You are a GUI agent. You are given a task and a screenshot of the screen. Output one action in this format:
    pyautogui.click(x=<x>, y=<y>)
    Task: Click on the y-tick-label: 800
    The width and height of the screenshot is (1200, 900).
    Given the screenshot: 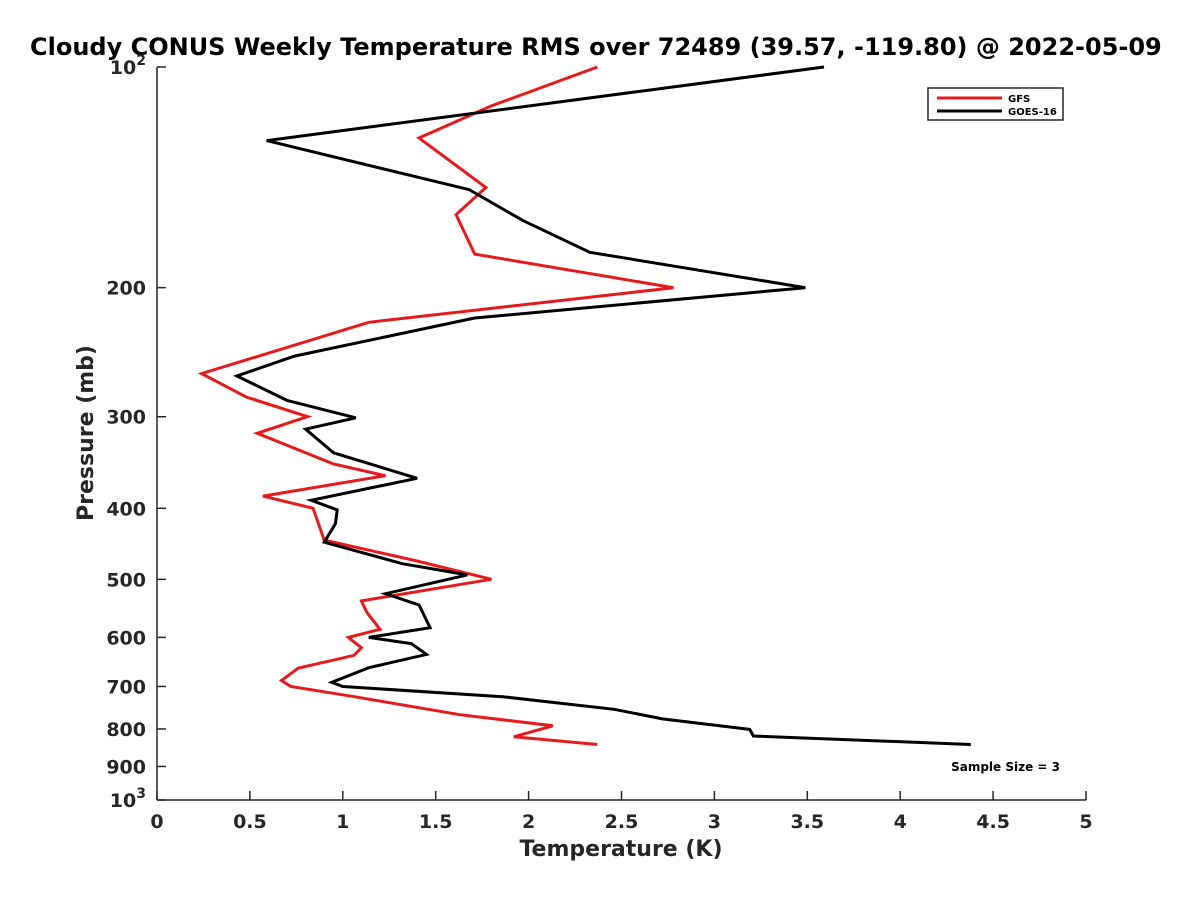 What is the action you would take?
    pyautogui.click(x=126, y=730)
    